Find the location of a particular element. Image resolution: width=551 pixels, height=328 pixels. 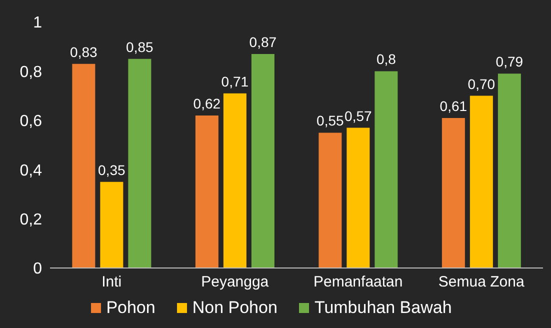

y-tick-label: 0 is located at coordinates (37, 269).